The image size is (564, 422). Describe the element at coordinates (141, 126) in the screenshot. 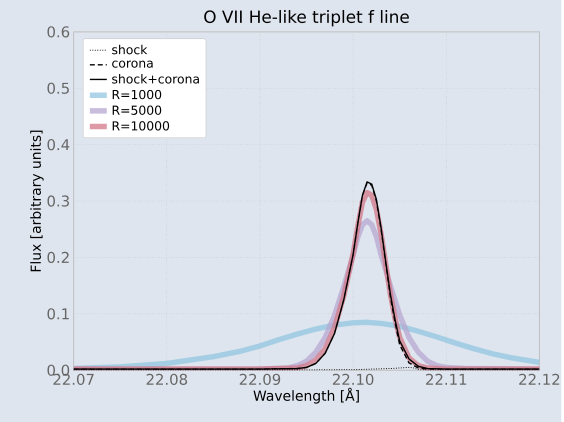

I see `legend-label: R=10000` at that location.